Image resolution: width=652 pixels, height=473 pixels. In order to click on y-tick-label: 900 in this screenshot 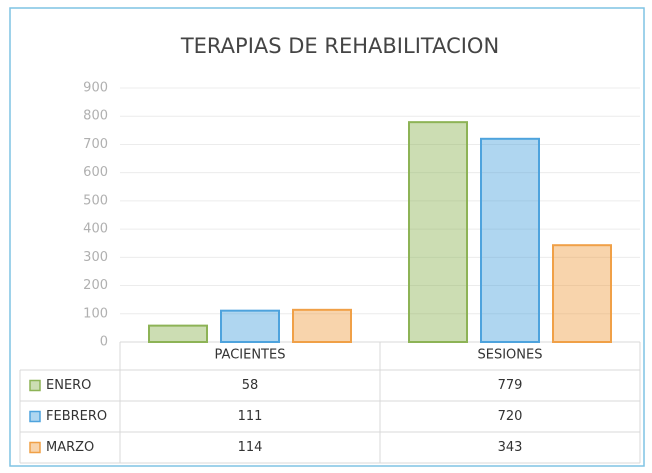, I will do `click(95, 88)`.